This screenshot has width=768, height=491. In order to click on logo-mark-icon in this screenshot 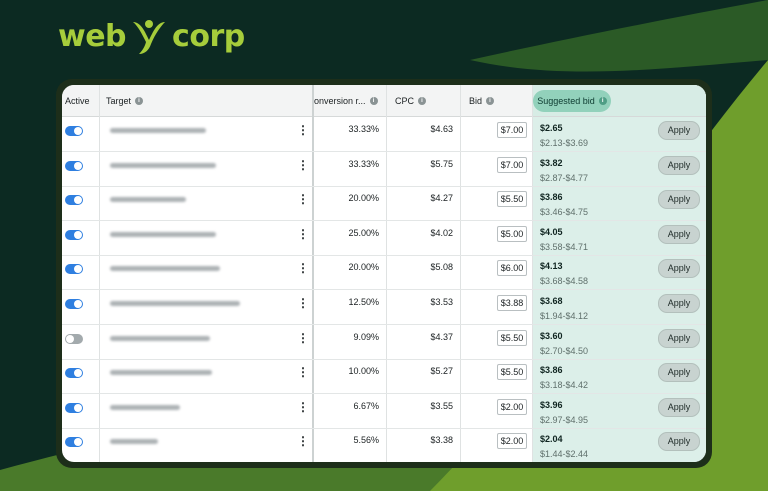, I will do `click(149, 37)`.